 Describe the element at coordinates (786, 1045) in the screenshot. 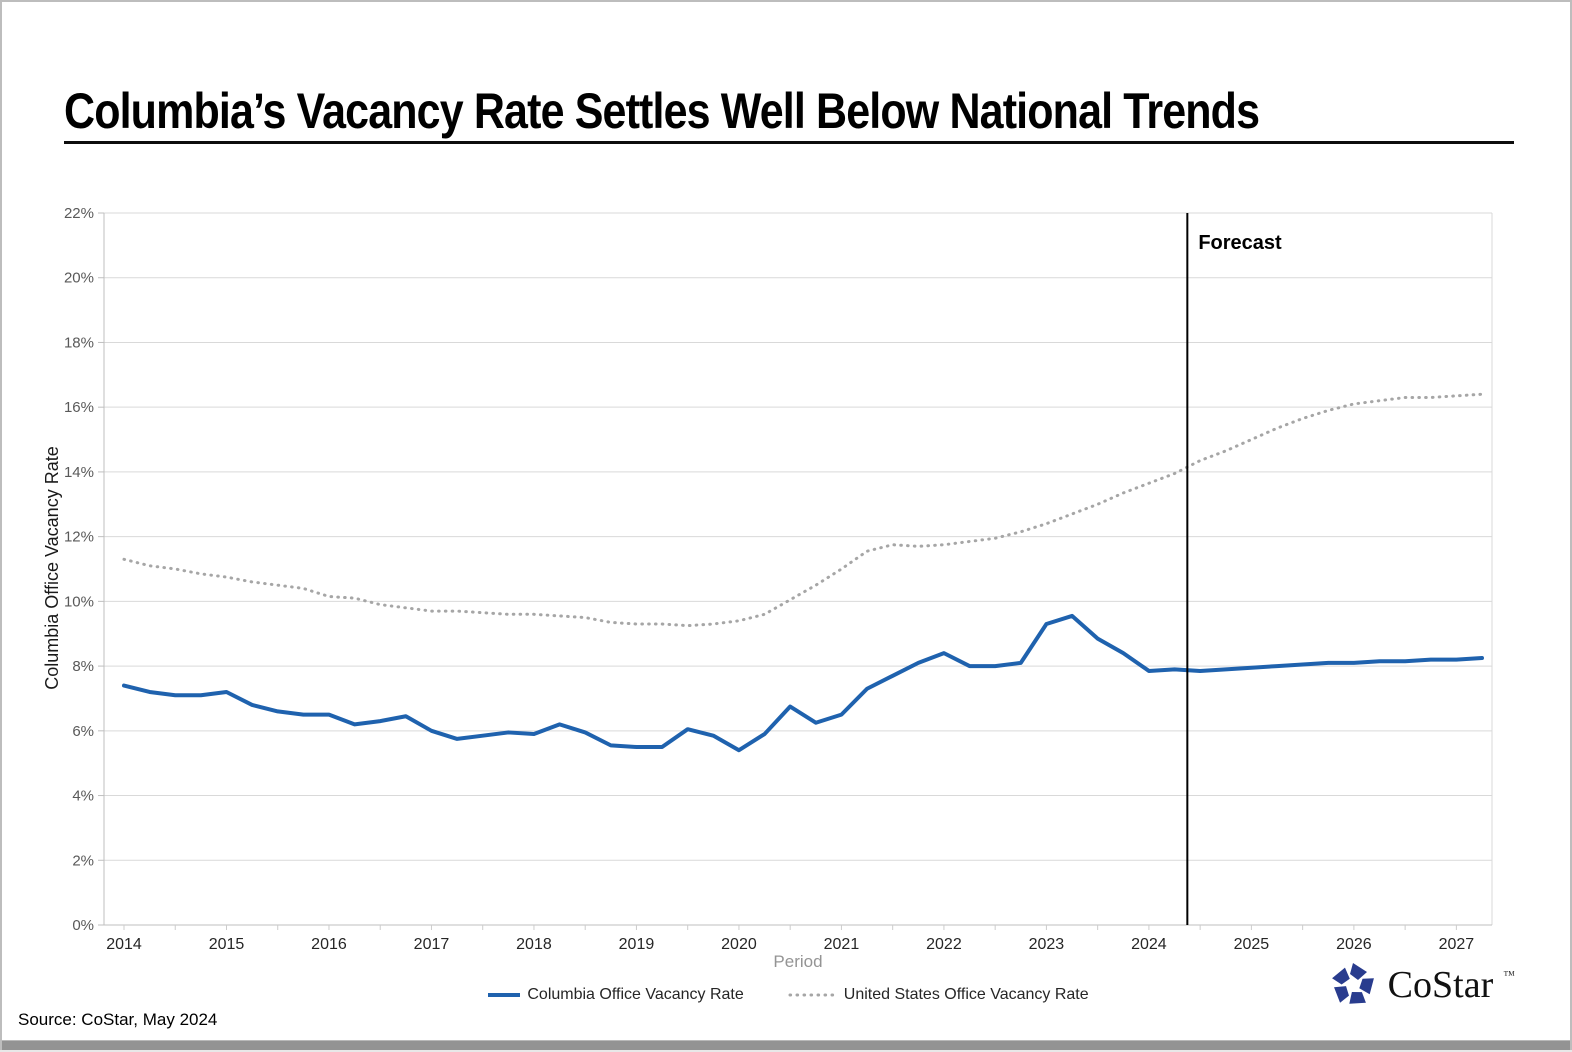

I see `bottom-edge` at that location.